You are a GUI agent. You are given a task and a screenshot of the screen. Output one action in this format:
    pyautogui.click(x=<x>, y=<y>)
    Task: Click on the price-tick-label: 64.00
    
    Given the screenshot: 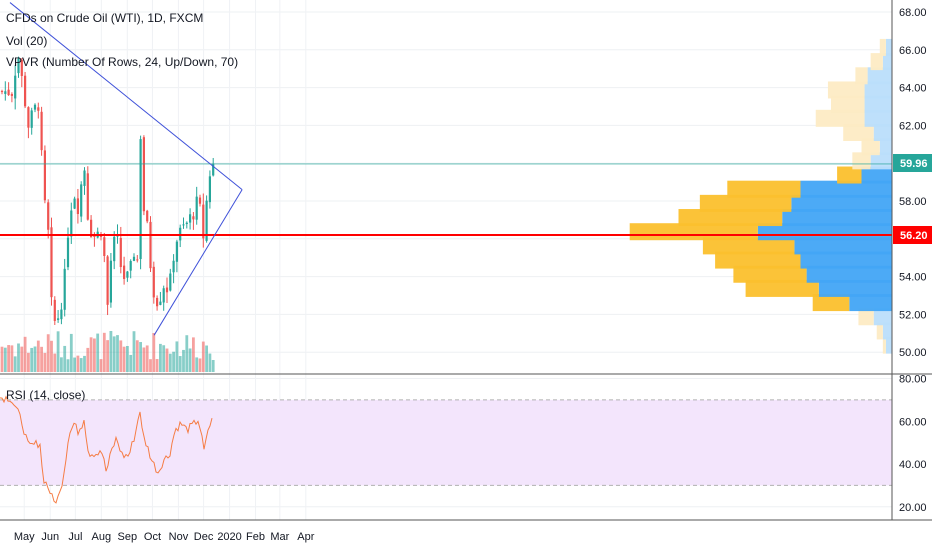 What is the action you would take?
    pyautogui.click(x=913, y=89)
    